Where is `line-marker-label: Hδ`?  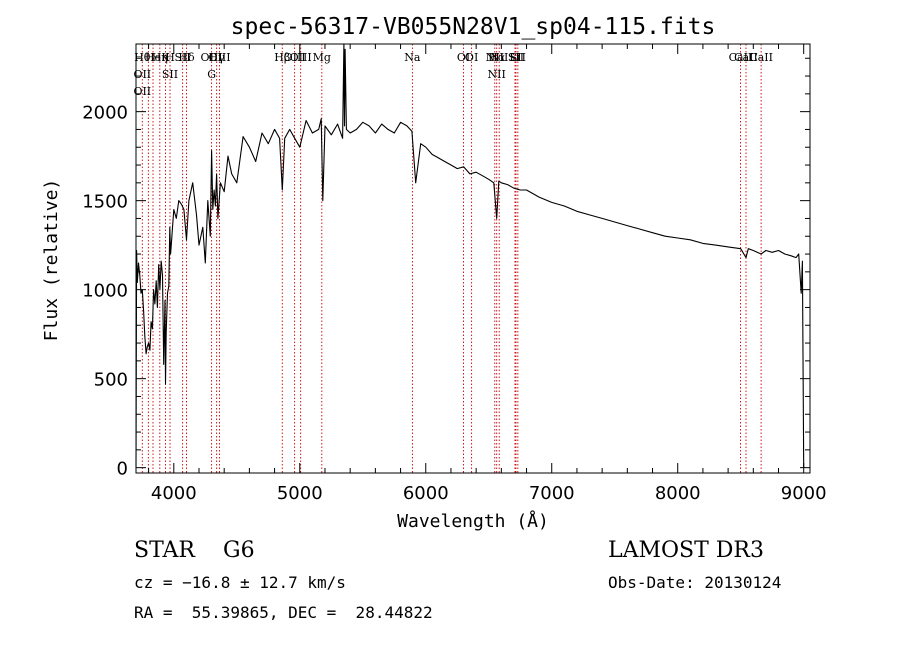
line-marker-label: Hδ is located at coordinates (186, 57).